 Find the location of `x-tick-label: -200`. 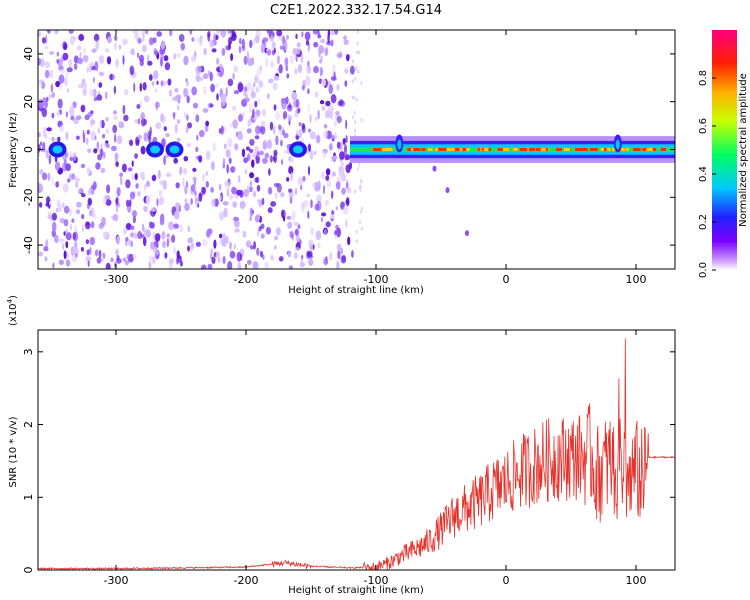

x-tick-label: -200 is located at coordinates (246, 580).